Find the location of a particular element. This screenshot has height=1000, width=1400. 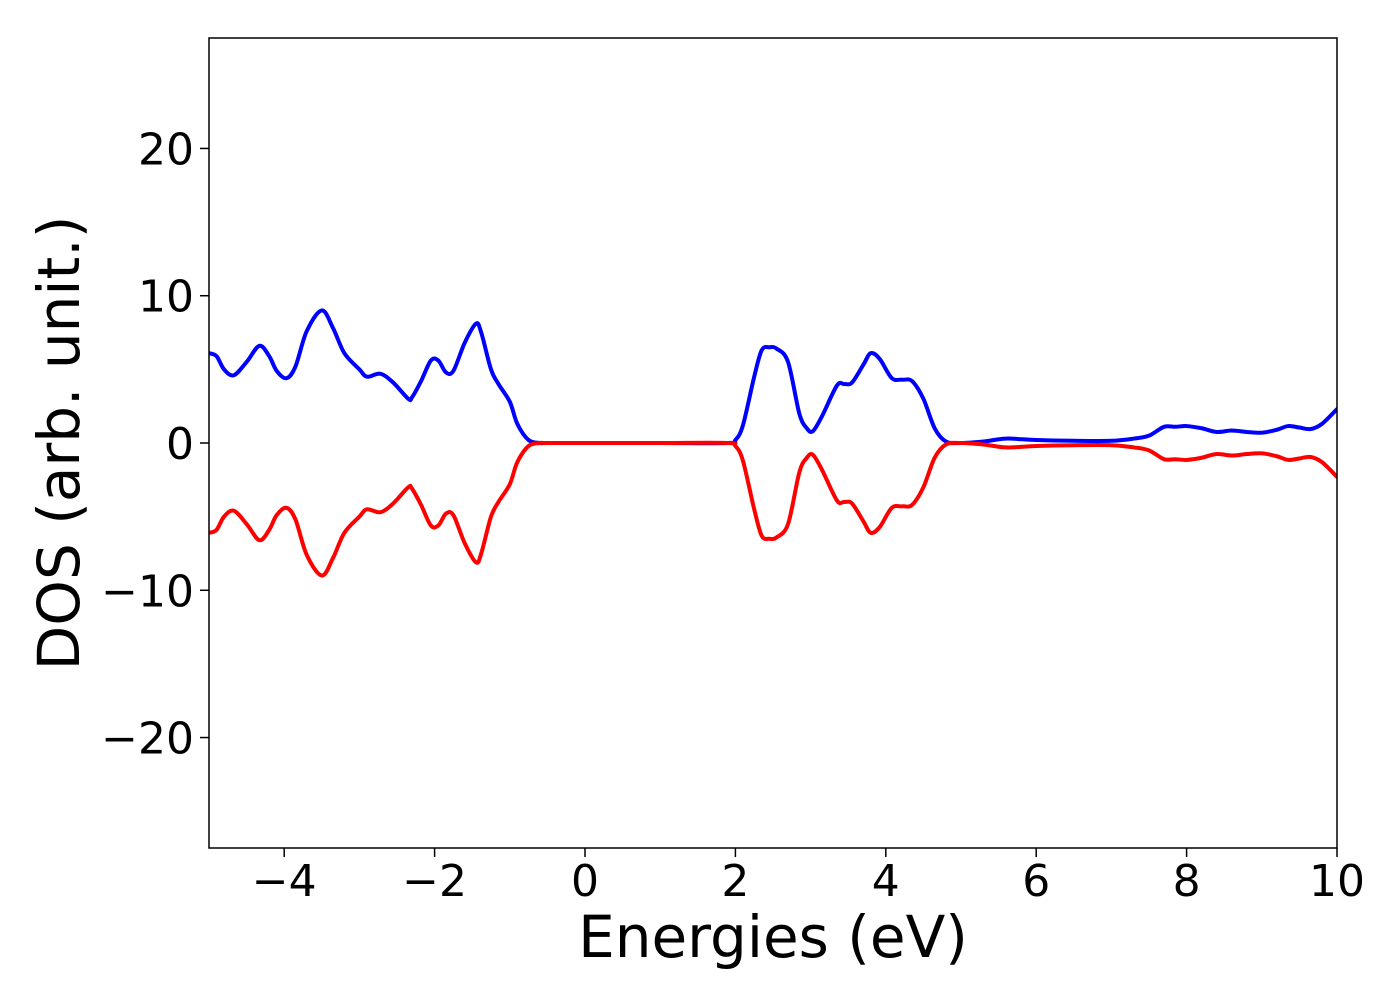

x-tick-label: 10 is located at coordinates (1337, 881).